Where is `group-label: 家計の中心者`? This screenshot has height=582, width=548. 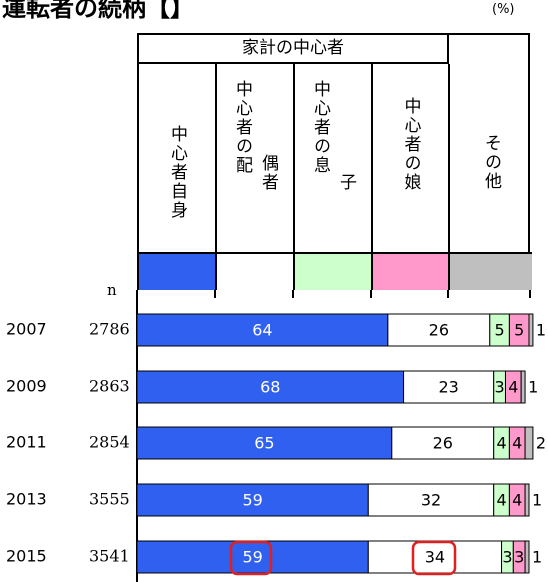
group-label: 家計の中心者 is located at coordinates (294, 49).